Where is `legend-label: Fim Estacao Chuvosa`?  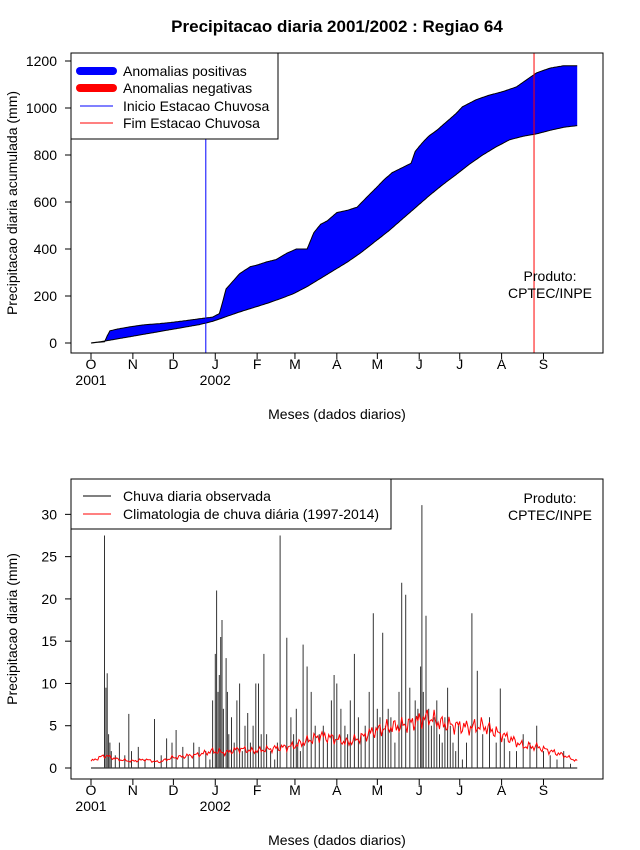
legend-label: Fim Estacao Chuvosa is located at coordinates (191, 123).